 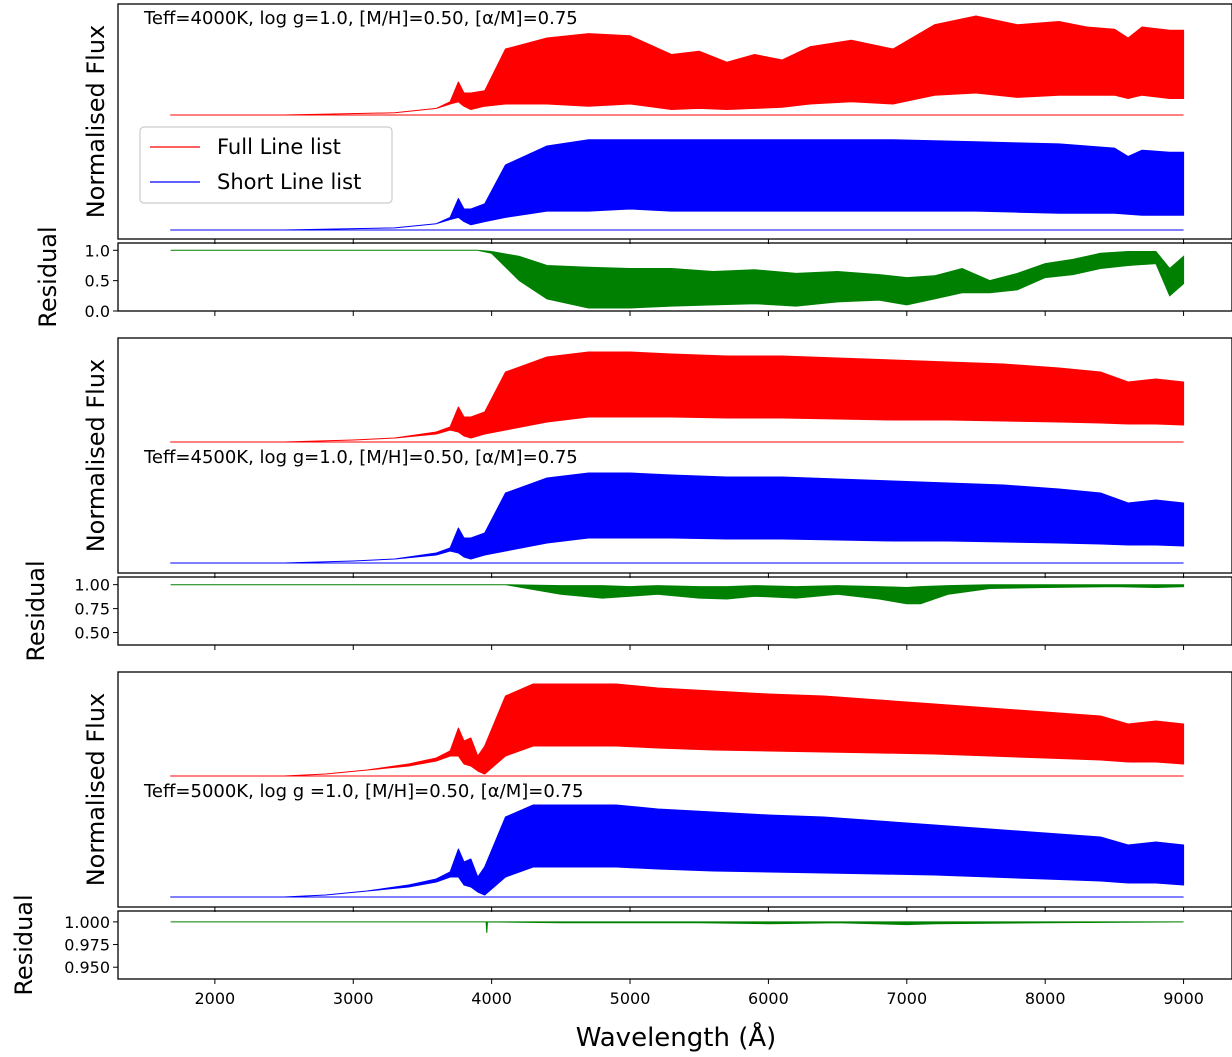 What do you see at coordinates (279, 147) in the screenshot?
I see `legend-entry: Full Line list` at bounding box center [279, 147].